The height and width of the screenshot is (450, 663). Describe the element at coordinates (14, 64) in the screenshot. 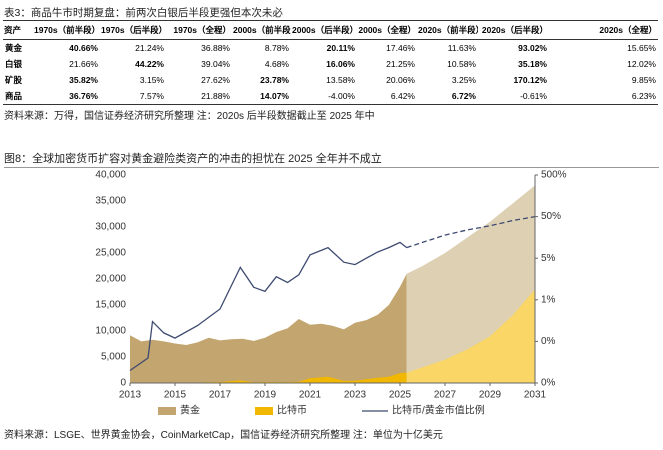

I see `cell: 白银` at that location.